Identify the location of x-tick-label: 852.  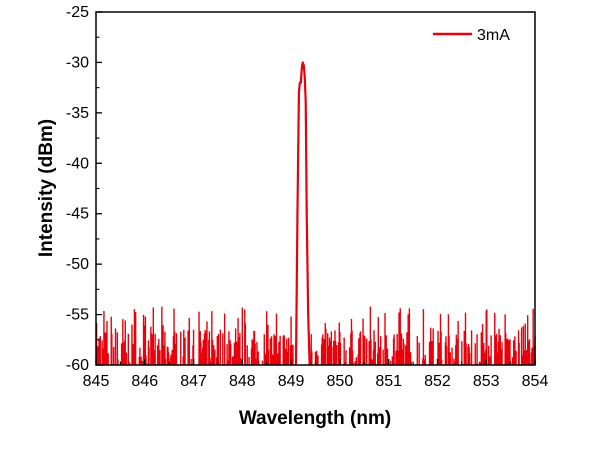
(437, 381).